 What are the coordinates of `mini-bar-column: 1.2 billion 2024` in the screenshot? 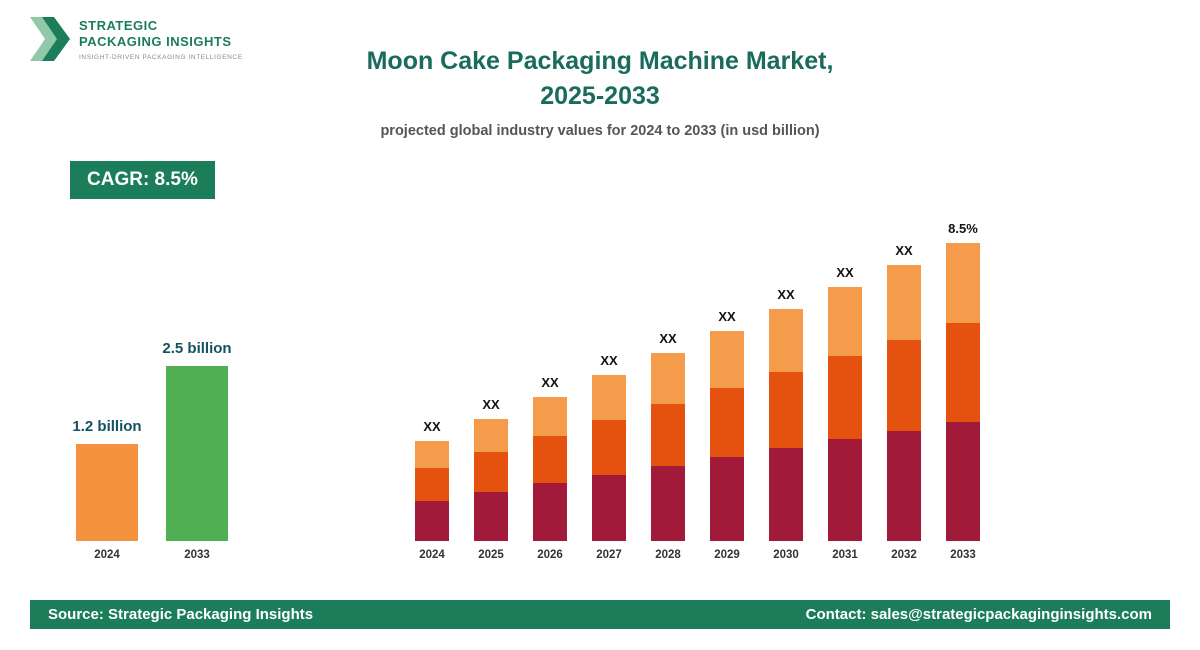 It's located at (106, 490).